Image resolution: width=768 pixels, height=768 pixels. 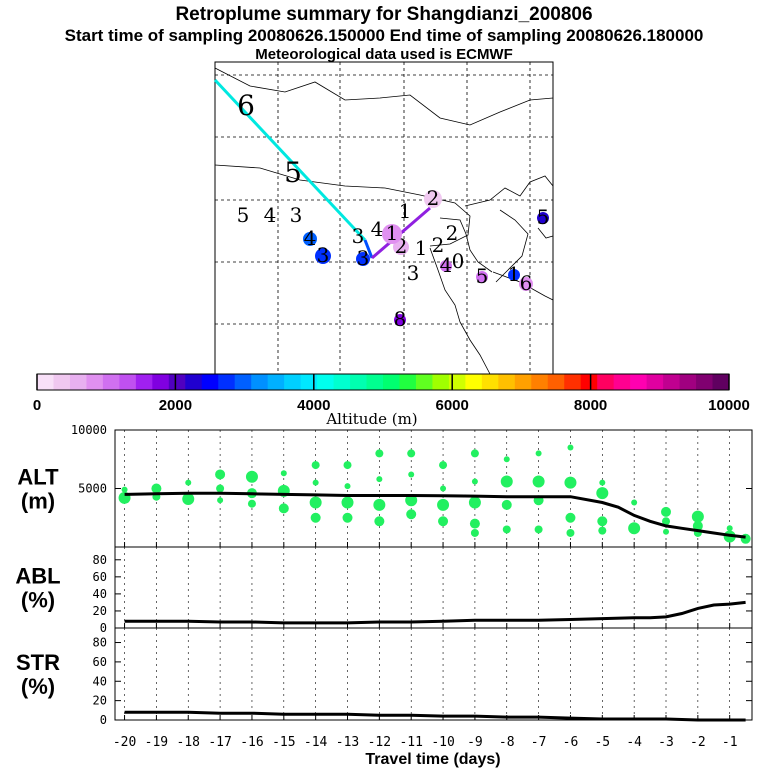 I want to click on traj-cyan, so click(x=290, y=160).